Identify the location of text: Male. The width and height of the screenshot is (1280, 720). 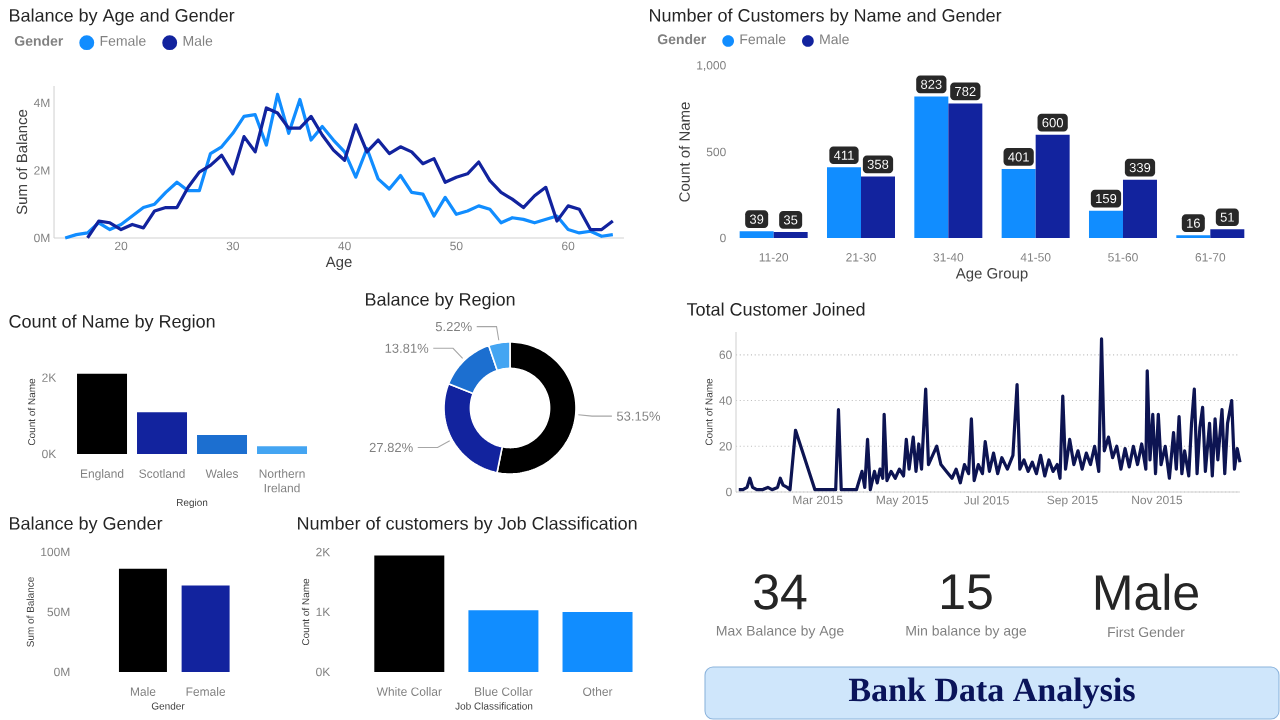
(1146, 592).